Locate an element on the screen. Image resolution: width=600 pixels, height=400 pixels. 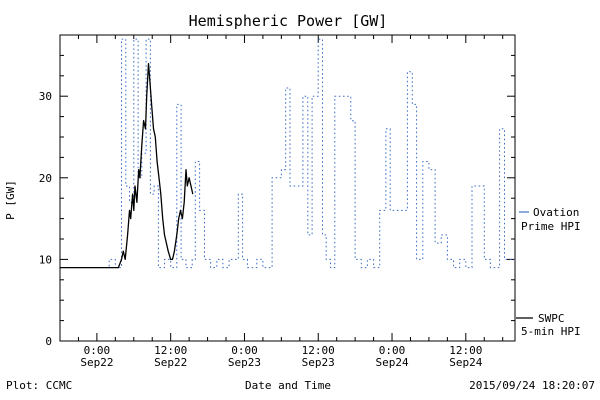
ovation-legend-label-line2: Prime HPI is located at coordinates (551, 226).